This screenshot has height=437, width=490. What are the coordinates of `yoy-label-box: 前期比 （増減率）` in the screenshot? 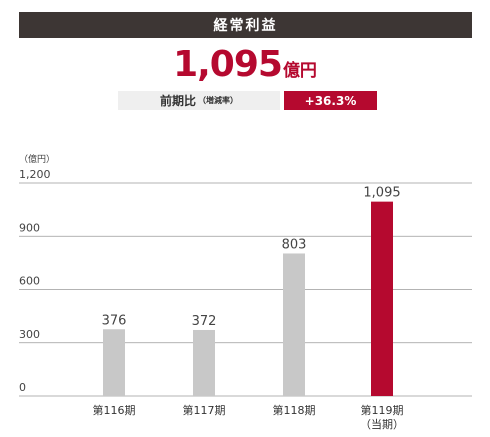 It's located at (199, 100).